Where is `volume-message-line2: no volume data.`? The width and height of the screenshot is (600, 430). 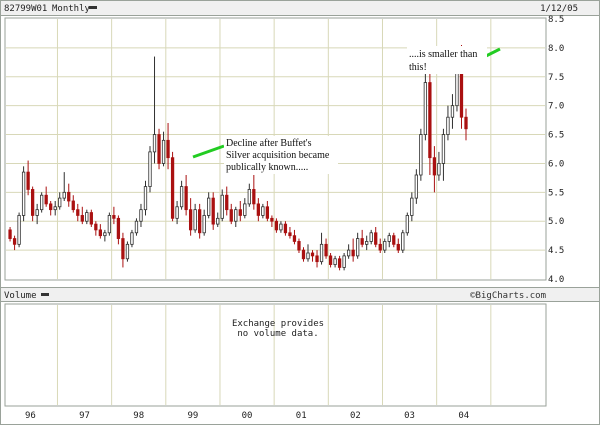 volume-message-line2: no volume data. is located at coordinates (277, 334).